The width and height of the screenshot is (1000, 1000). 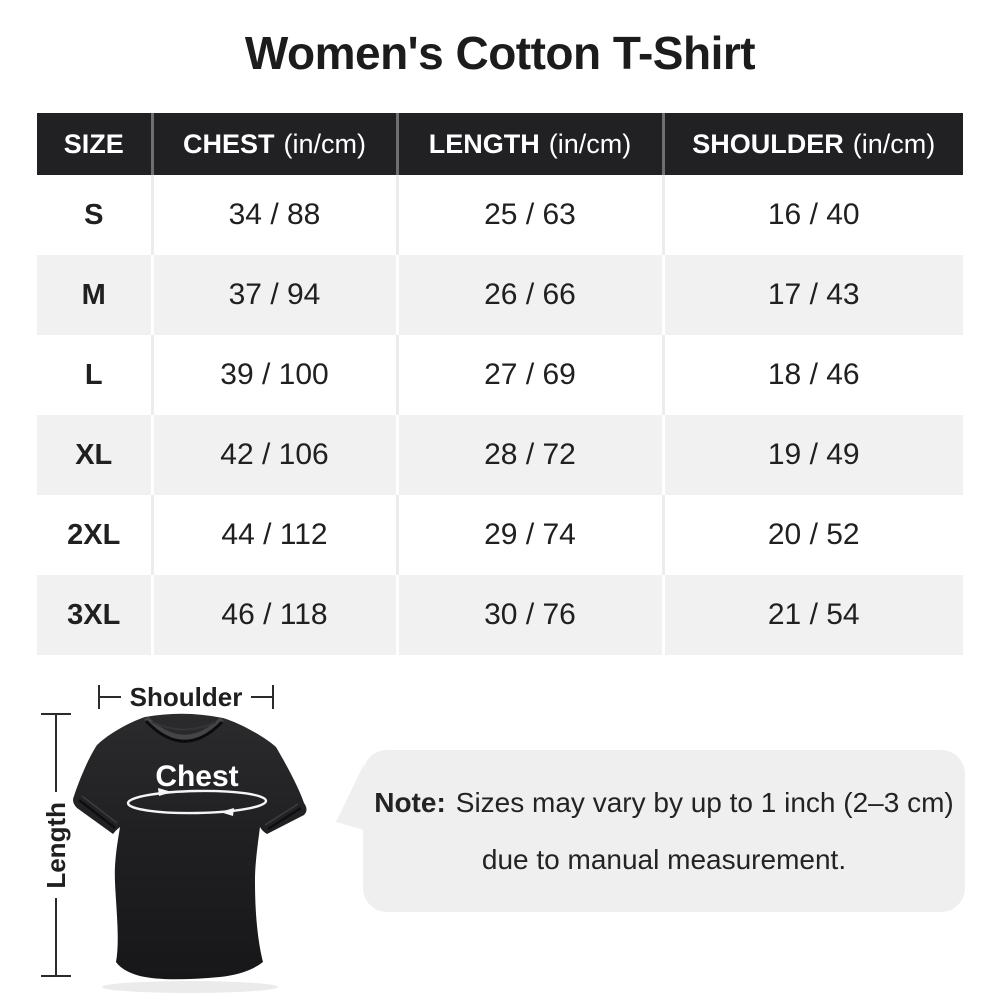 I want to click on size-cell: L, so click(x=95, y=375).